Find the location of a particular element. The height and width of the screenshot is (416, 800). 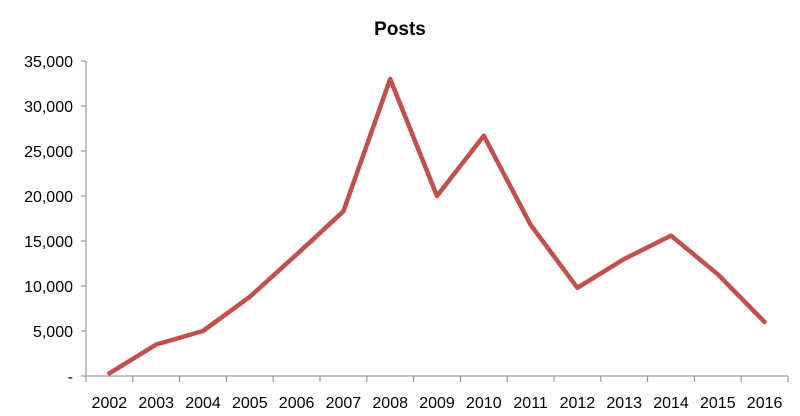

y-tick-label: 20,000 is located at coordinates (48, 197).